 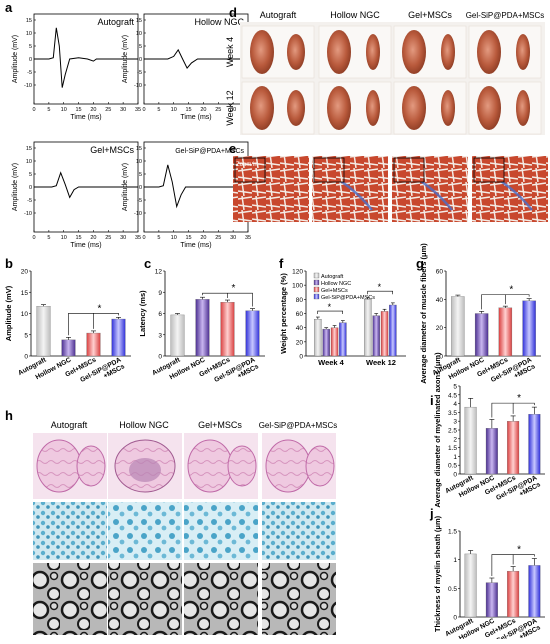 What do you see at coordinates (86, 57) in the screenshot?
I see `emg-trace` at bounding box center [86, 57].